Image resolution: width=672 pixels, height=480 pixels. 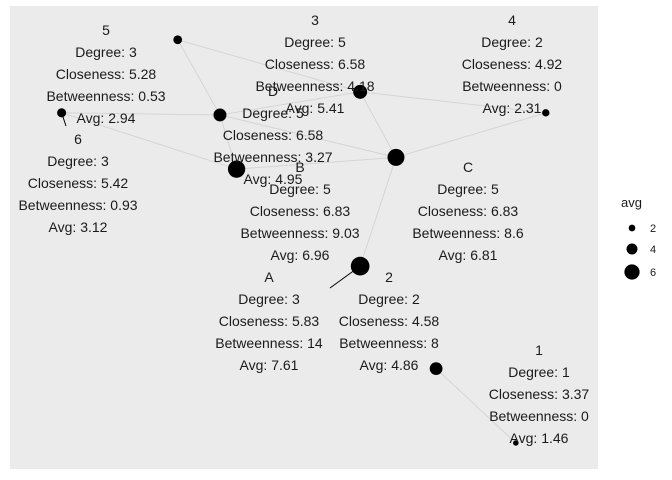 I want to click on legend-label-4: 4, so click(x=653, y=250).